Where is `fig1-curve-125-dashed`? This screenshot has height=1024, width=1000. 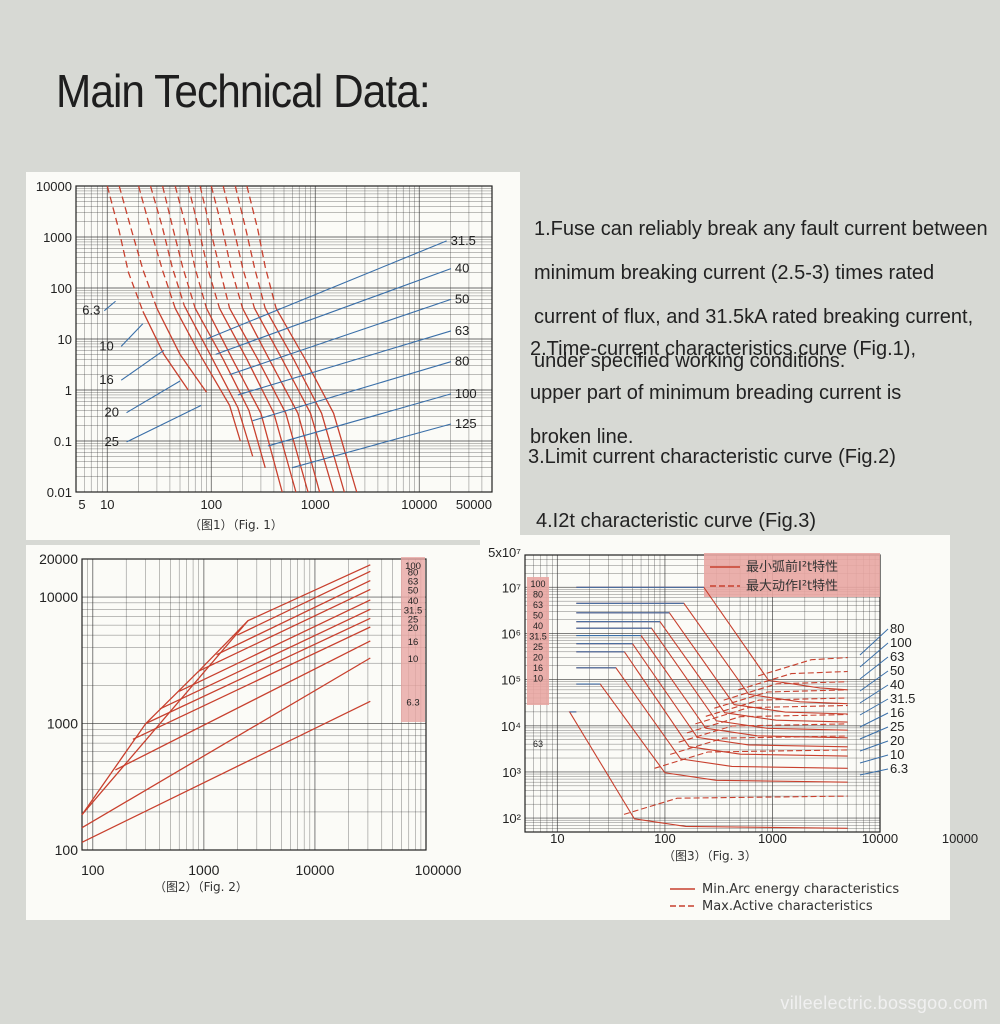 fig1-curve-125-dashed is located at coordinates (261, 247).